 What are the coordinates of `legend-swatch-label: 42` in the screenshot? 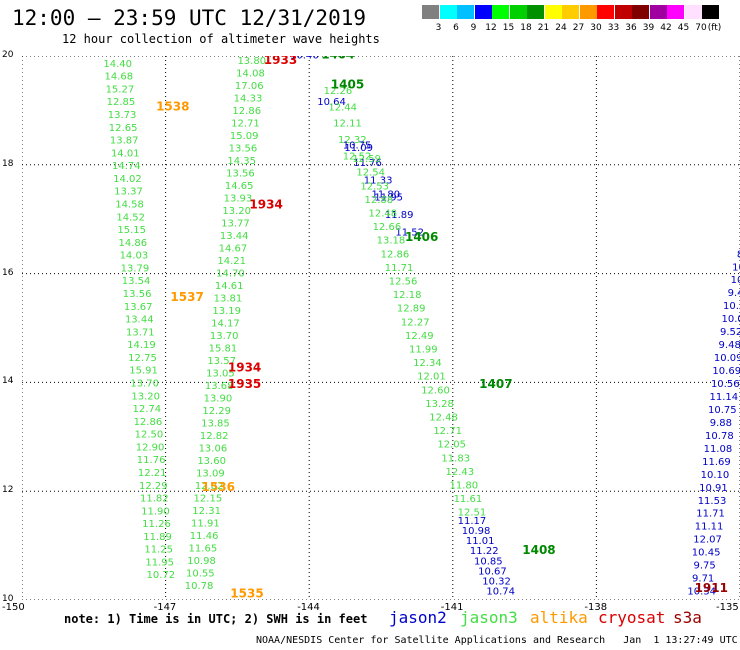 It's located at (666, 28).